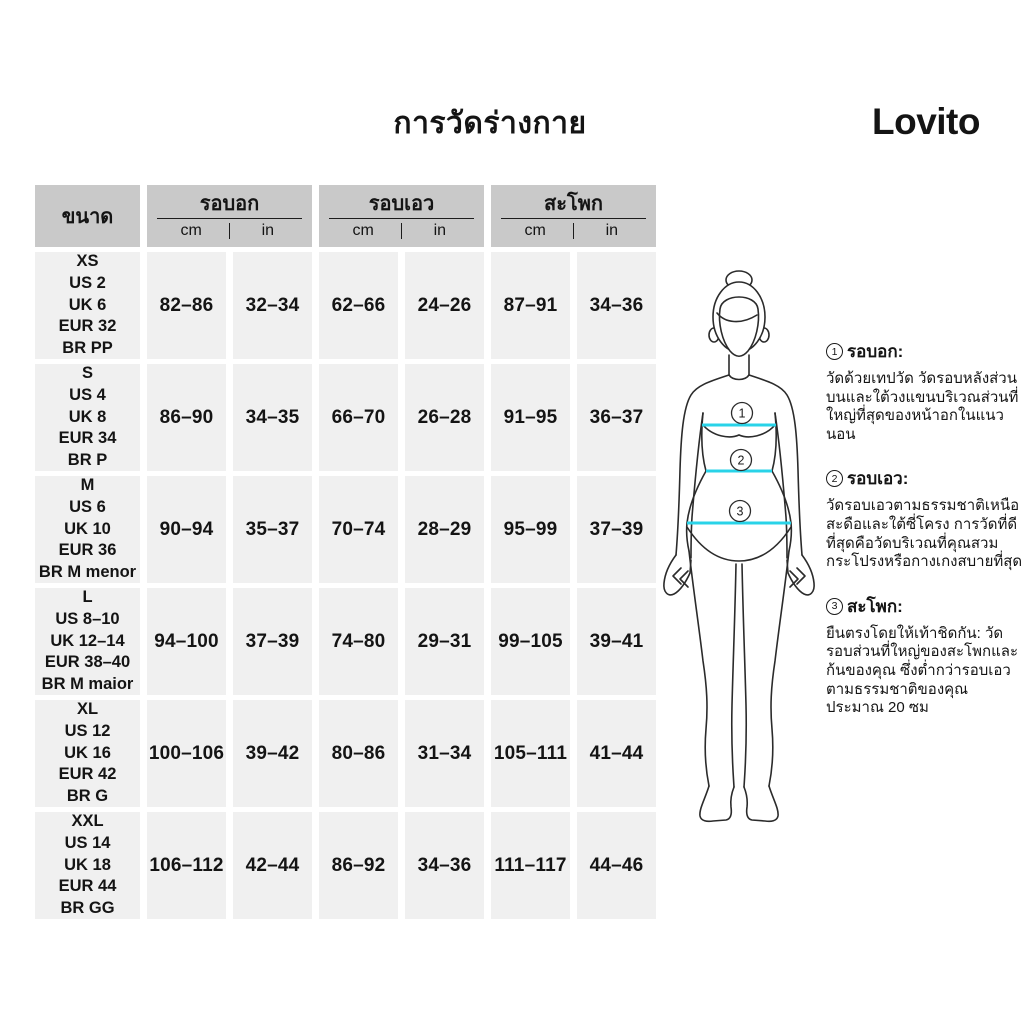 Image resolution: width=1024 pixels, height=1024 pixels. I want to click on face, so click(739, 327).